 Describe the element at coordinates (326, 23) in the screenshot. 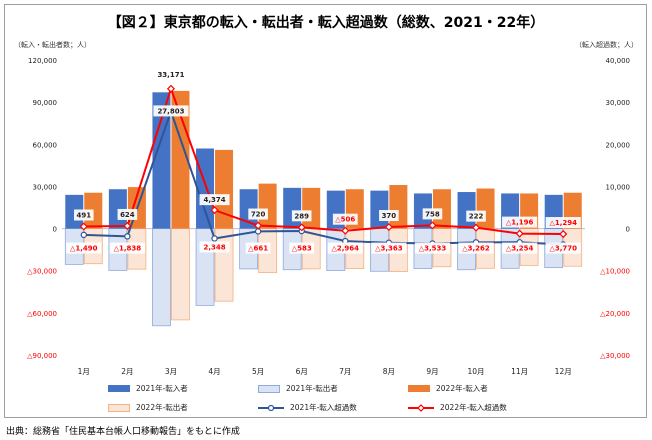

I see `chart-title: 【図２】東京都の転入・転出者・転入超過数（総数、2021・22年）` at that location.